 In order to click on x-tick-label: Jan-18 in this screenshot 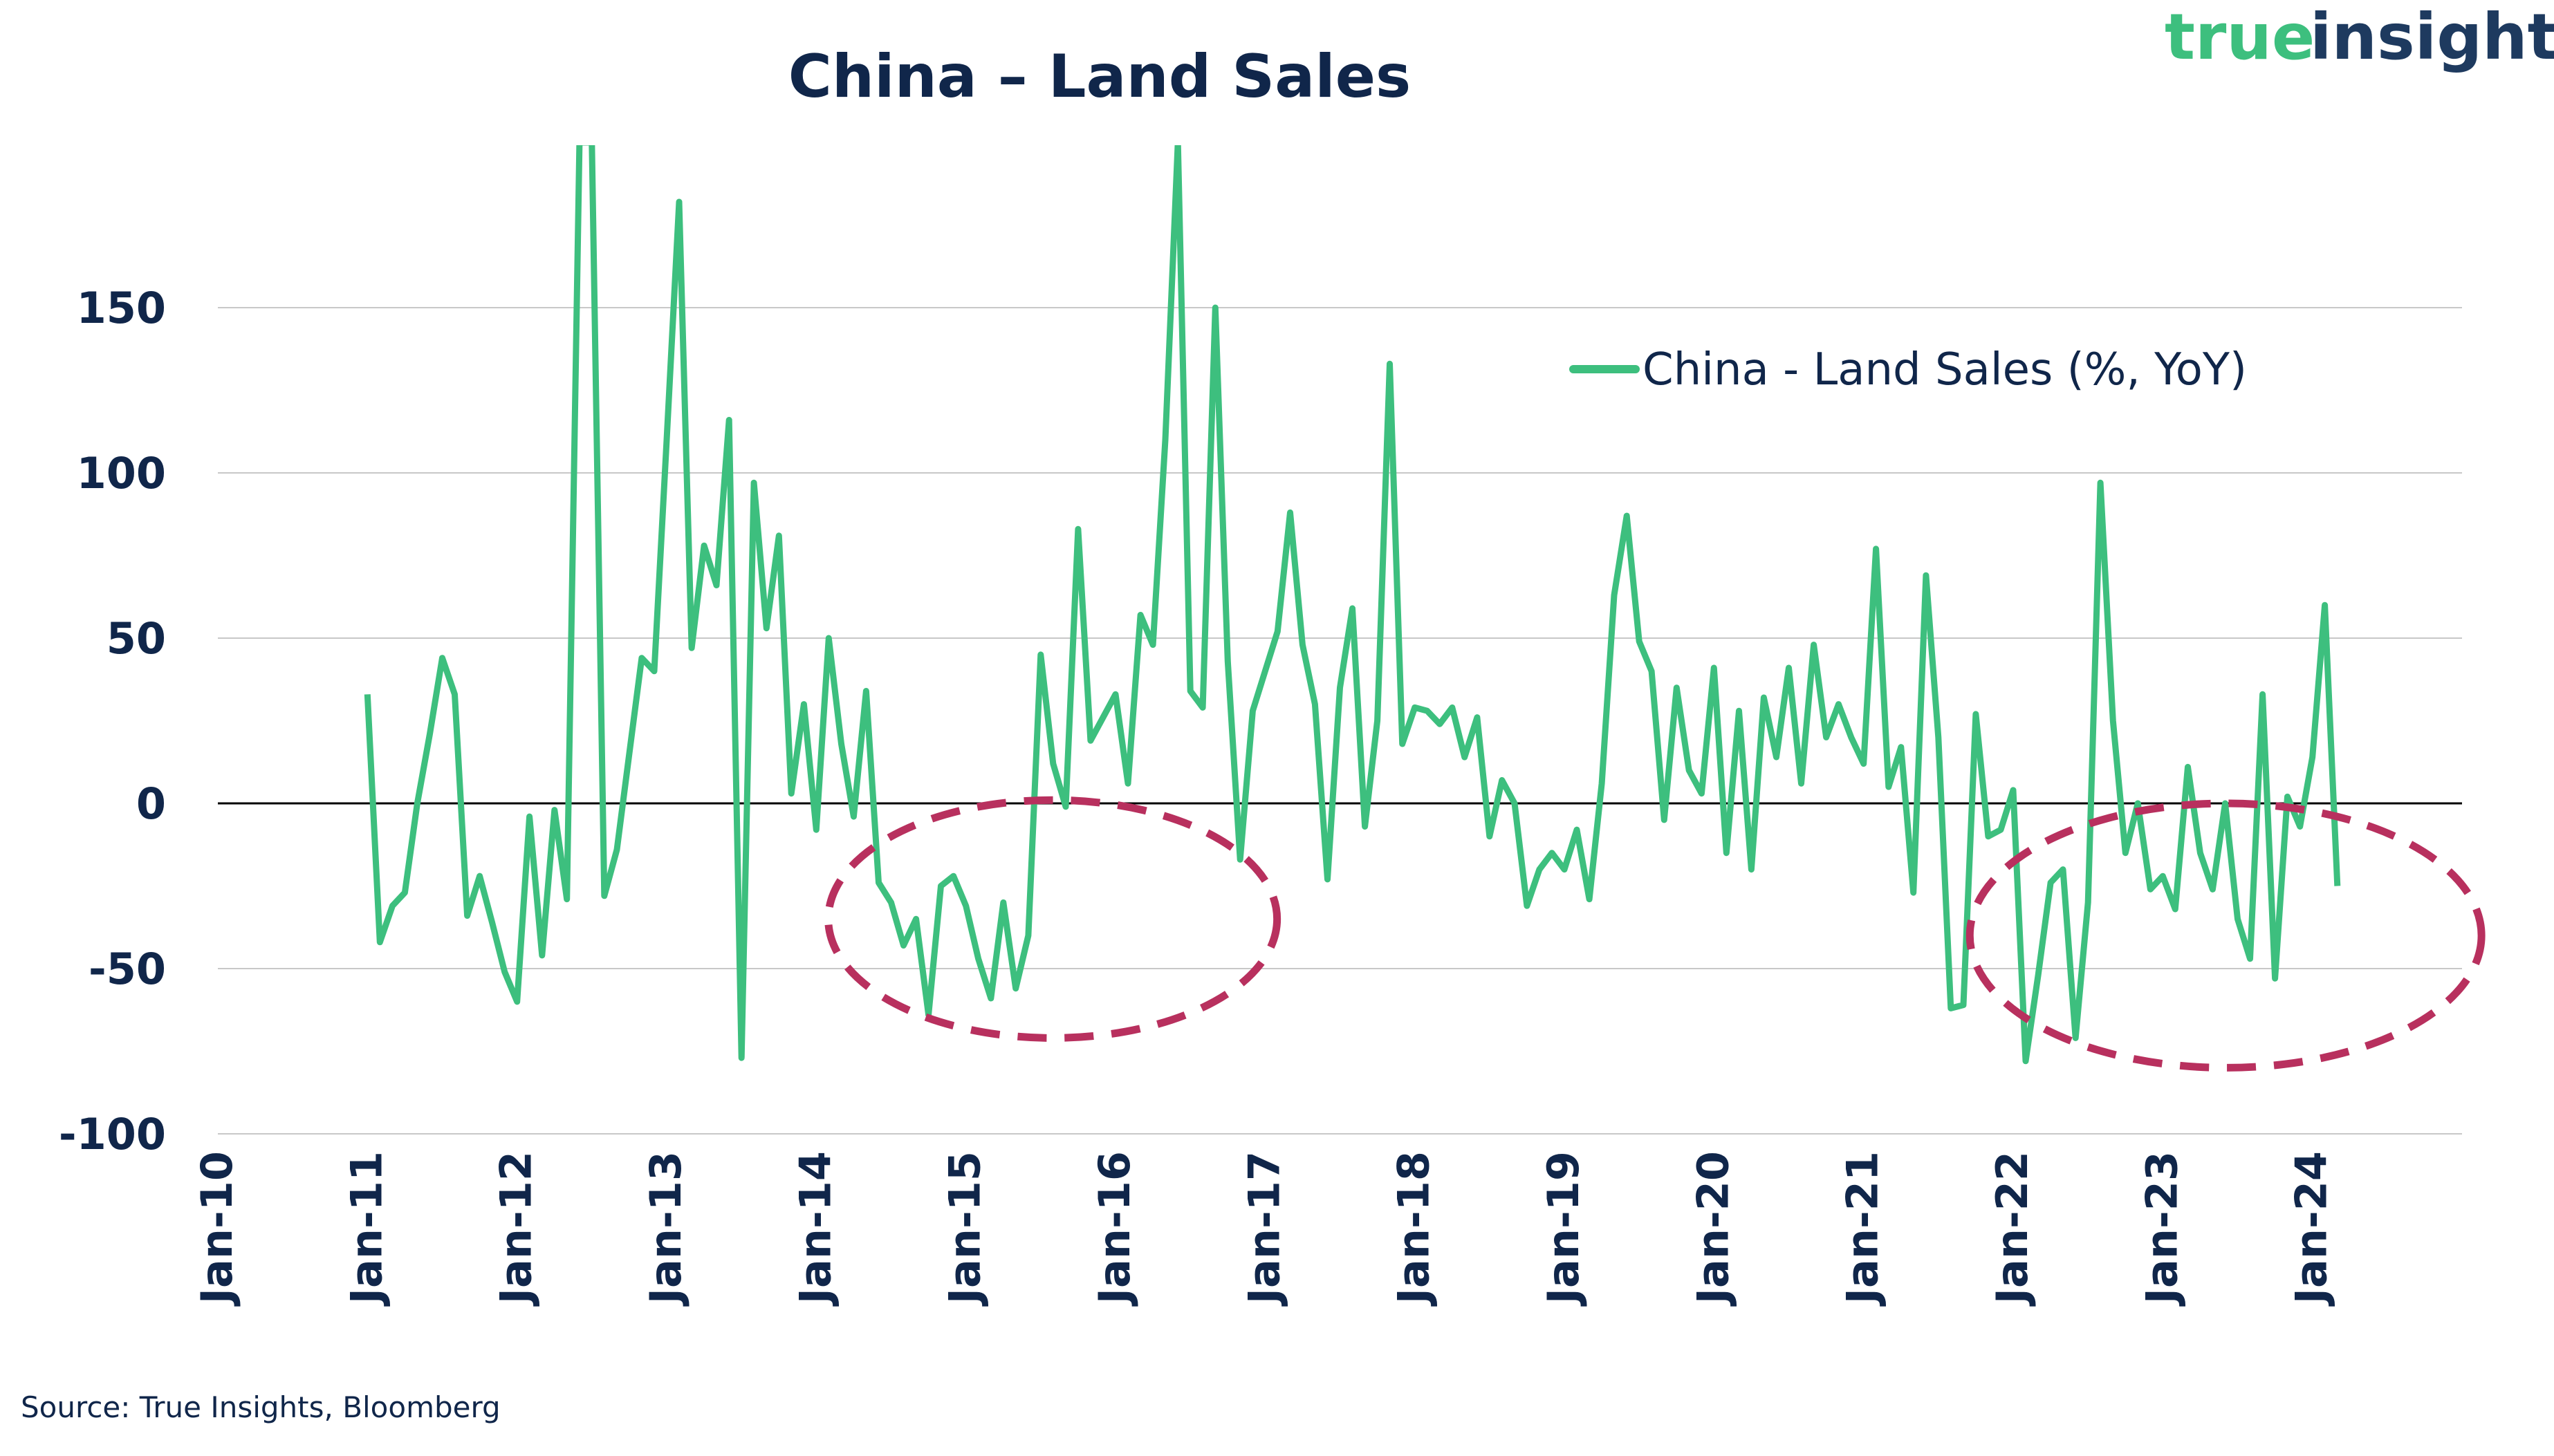, I will do `click(1414, 1229)`.